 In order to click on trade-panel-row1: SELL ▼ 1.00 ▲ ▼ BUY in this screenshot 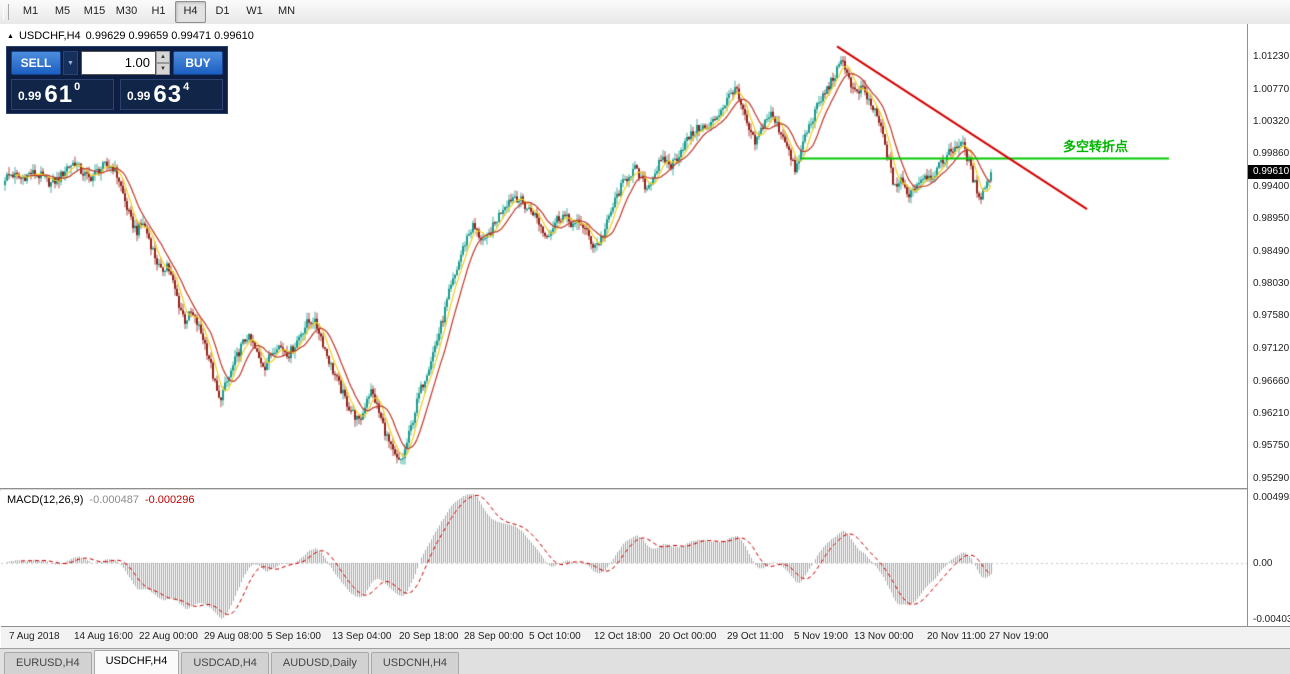, I will do `click(117, 63)`.